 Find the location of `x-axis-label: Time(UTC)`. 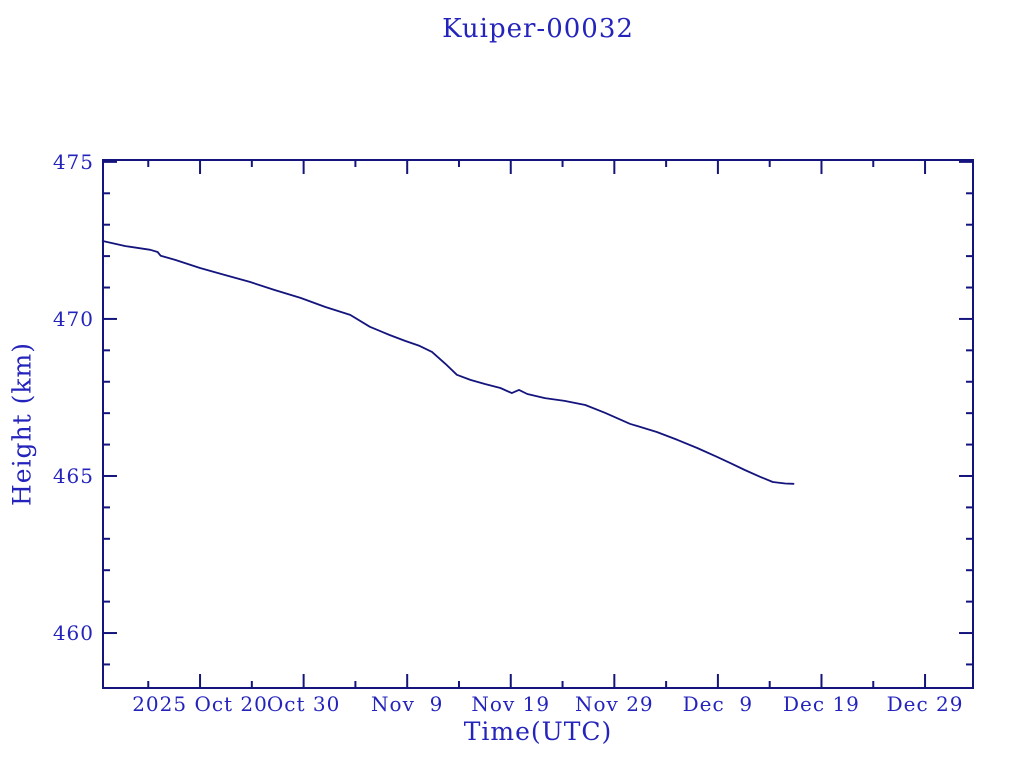

x-axis-label: Time(UTC) is located at coordinates (538, 731).